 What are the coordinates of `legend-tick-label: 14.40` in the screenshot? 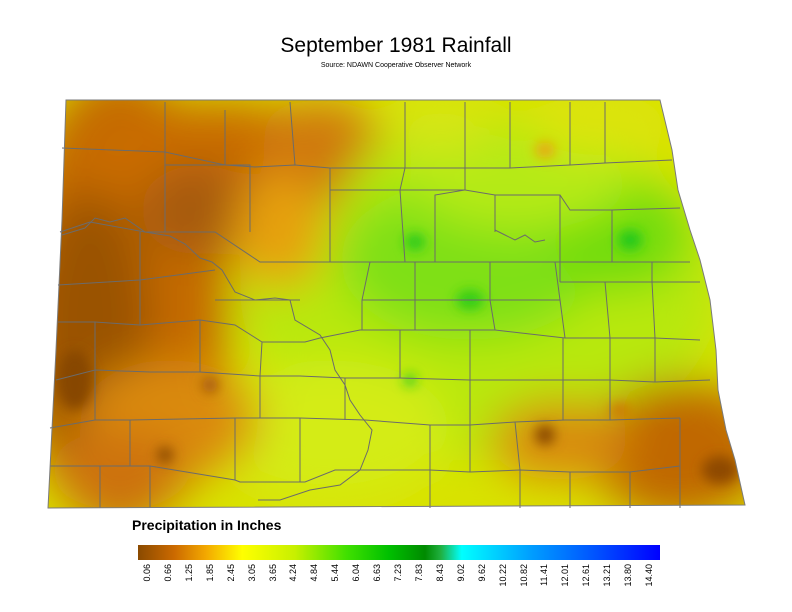 It's located at (649, 575).